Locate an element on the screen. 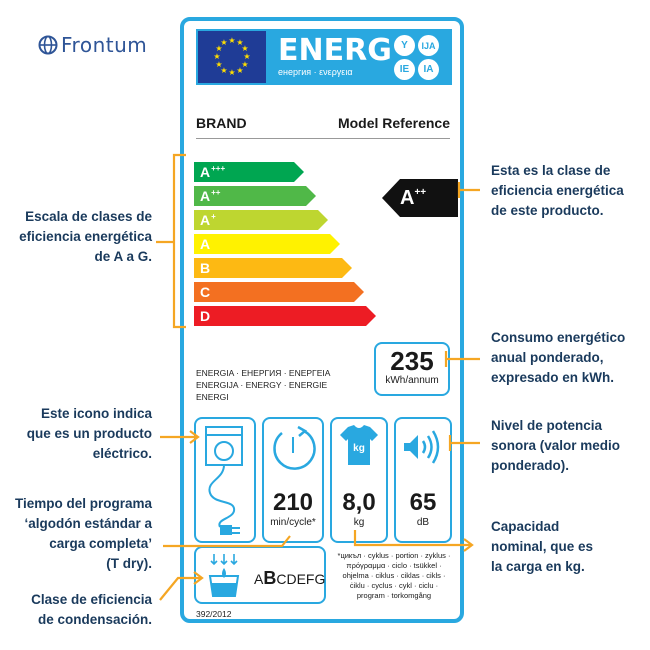 This screenshot has height=650, width=650. class-bar-b: B is located at coordinates (273, 268).